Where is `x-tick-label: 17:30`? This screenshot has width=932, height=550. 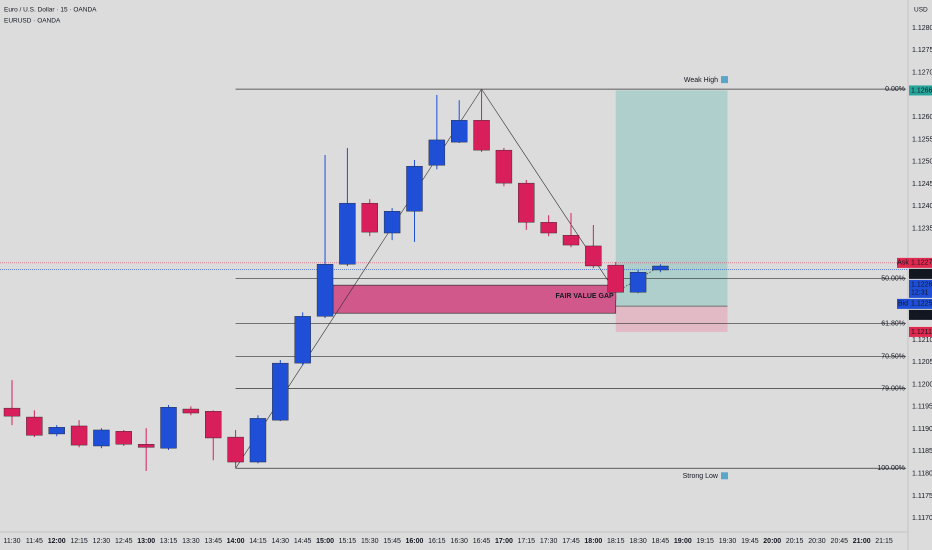 x-tick-label: 17:30 is located at coordinates (549, 541).